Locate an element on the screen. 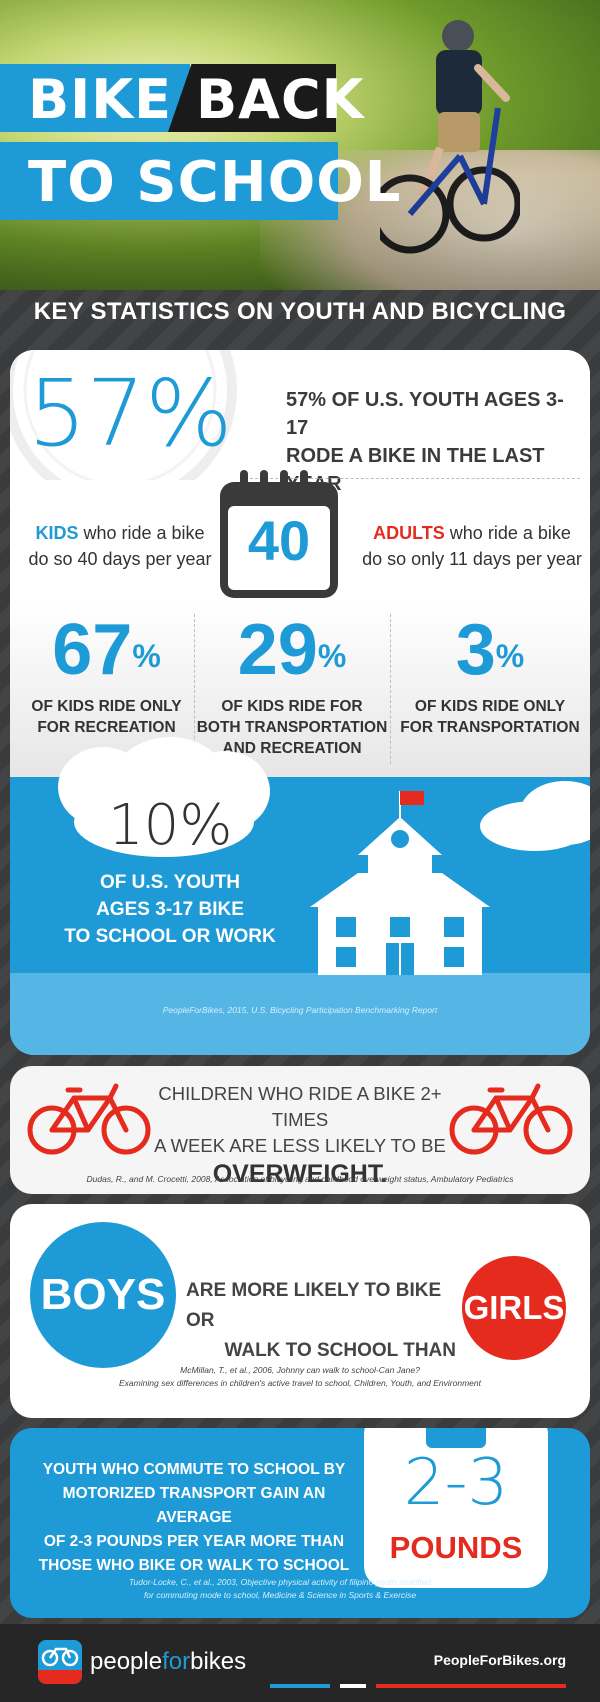 The image size is (600, 1702). girls-badge: GIRLS is located at coordinates (514, 1308).